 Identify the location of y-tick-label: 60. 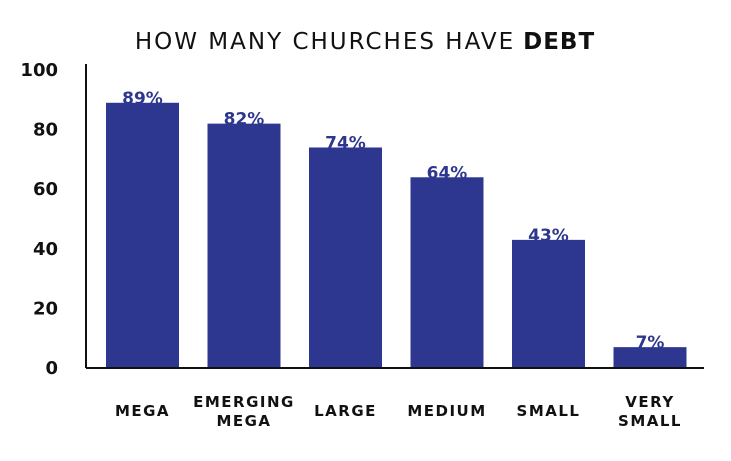
(45, 189).